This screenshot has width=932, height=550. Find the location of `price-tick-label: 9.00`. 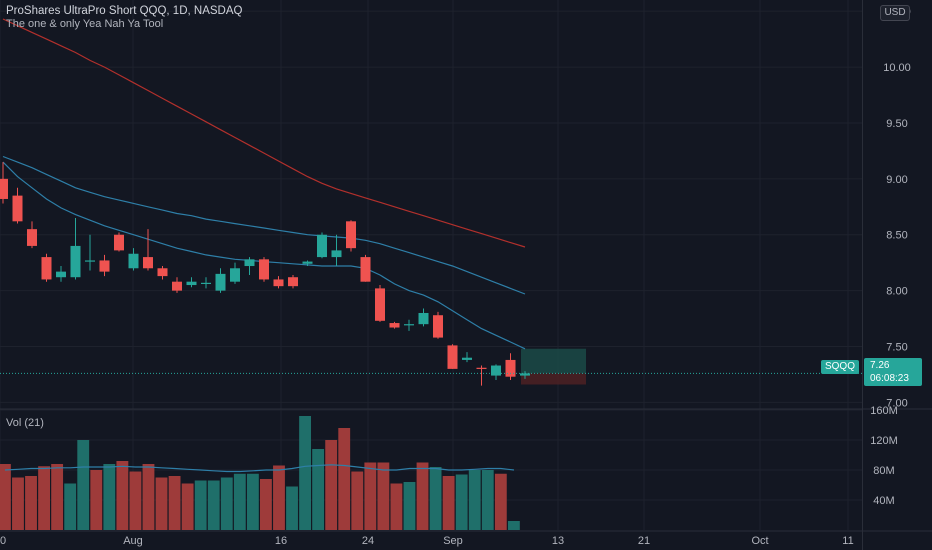

price-tick-label: 9.00 is located at coordinates (896, 180).